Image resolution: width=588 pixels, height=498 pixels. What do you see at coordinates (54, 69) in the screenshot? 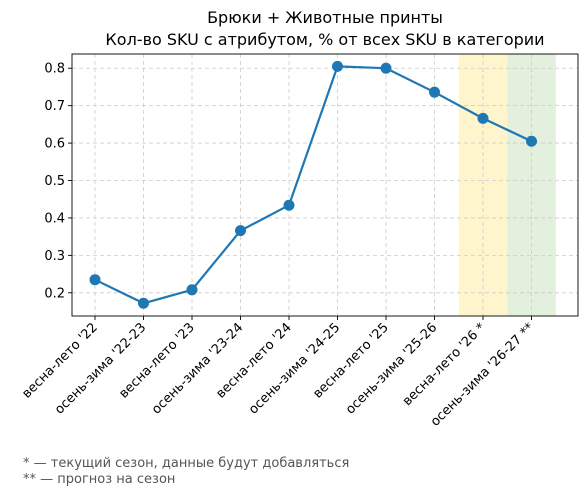
I see `y-tick-label: 0.8` at bounding box center [54, 69].